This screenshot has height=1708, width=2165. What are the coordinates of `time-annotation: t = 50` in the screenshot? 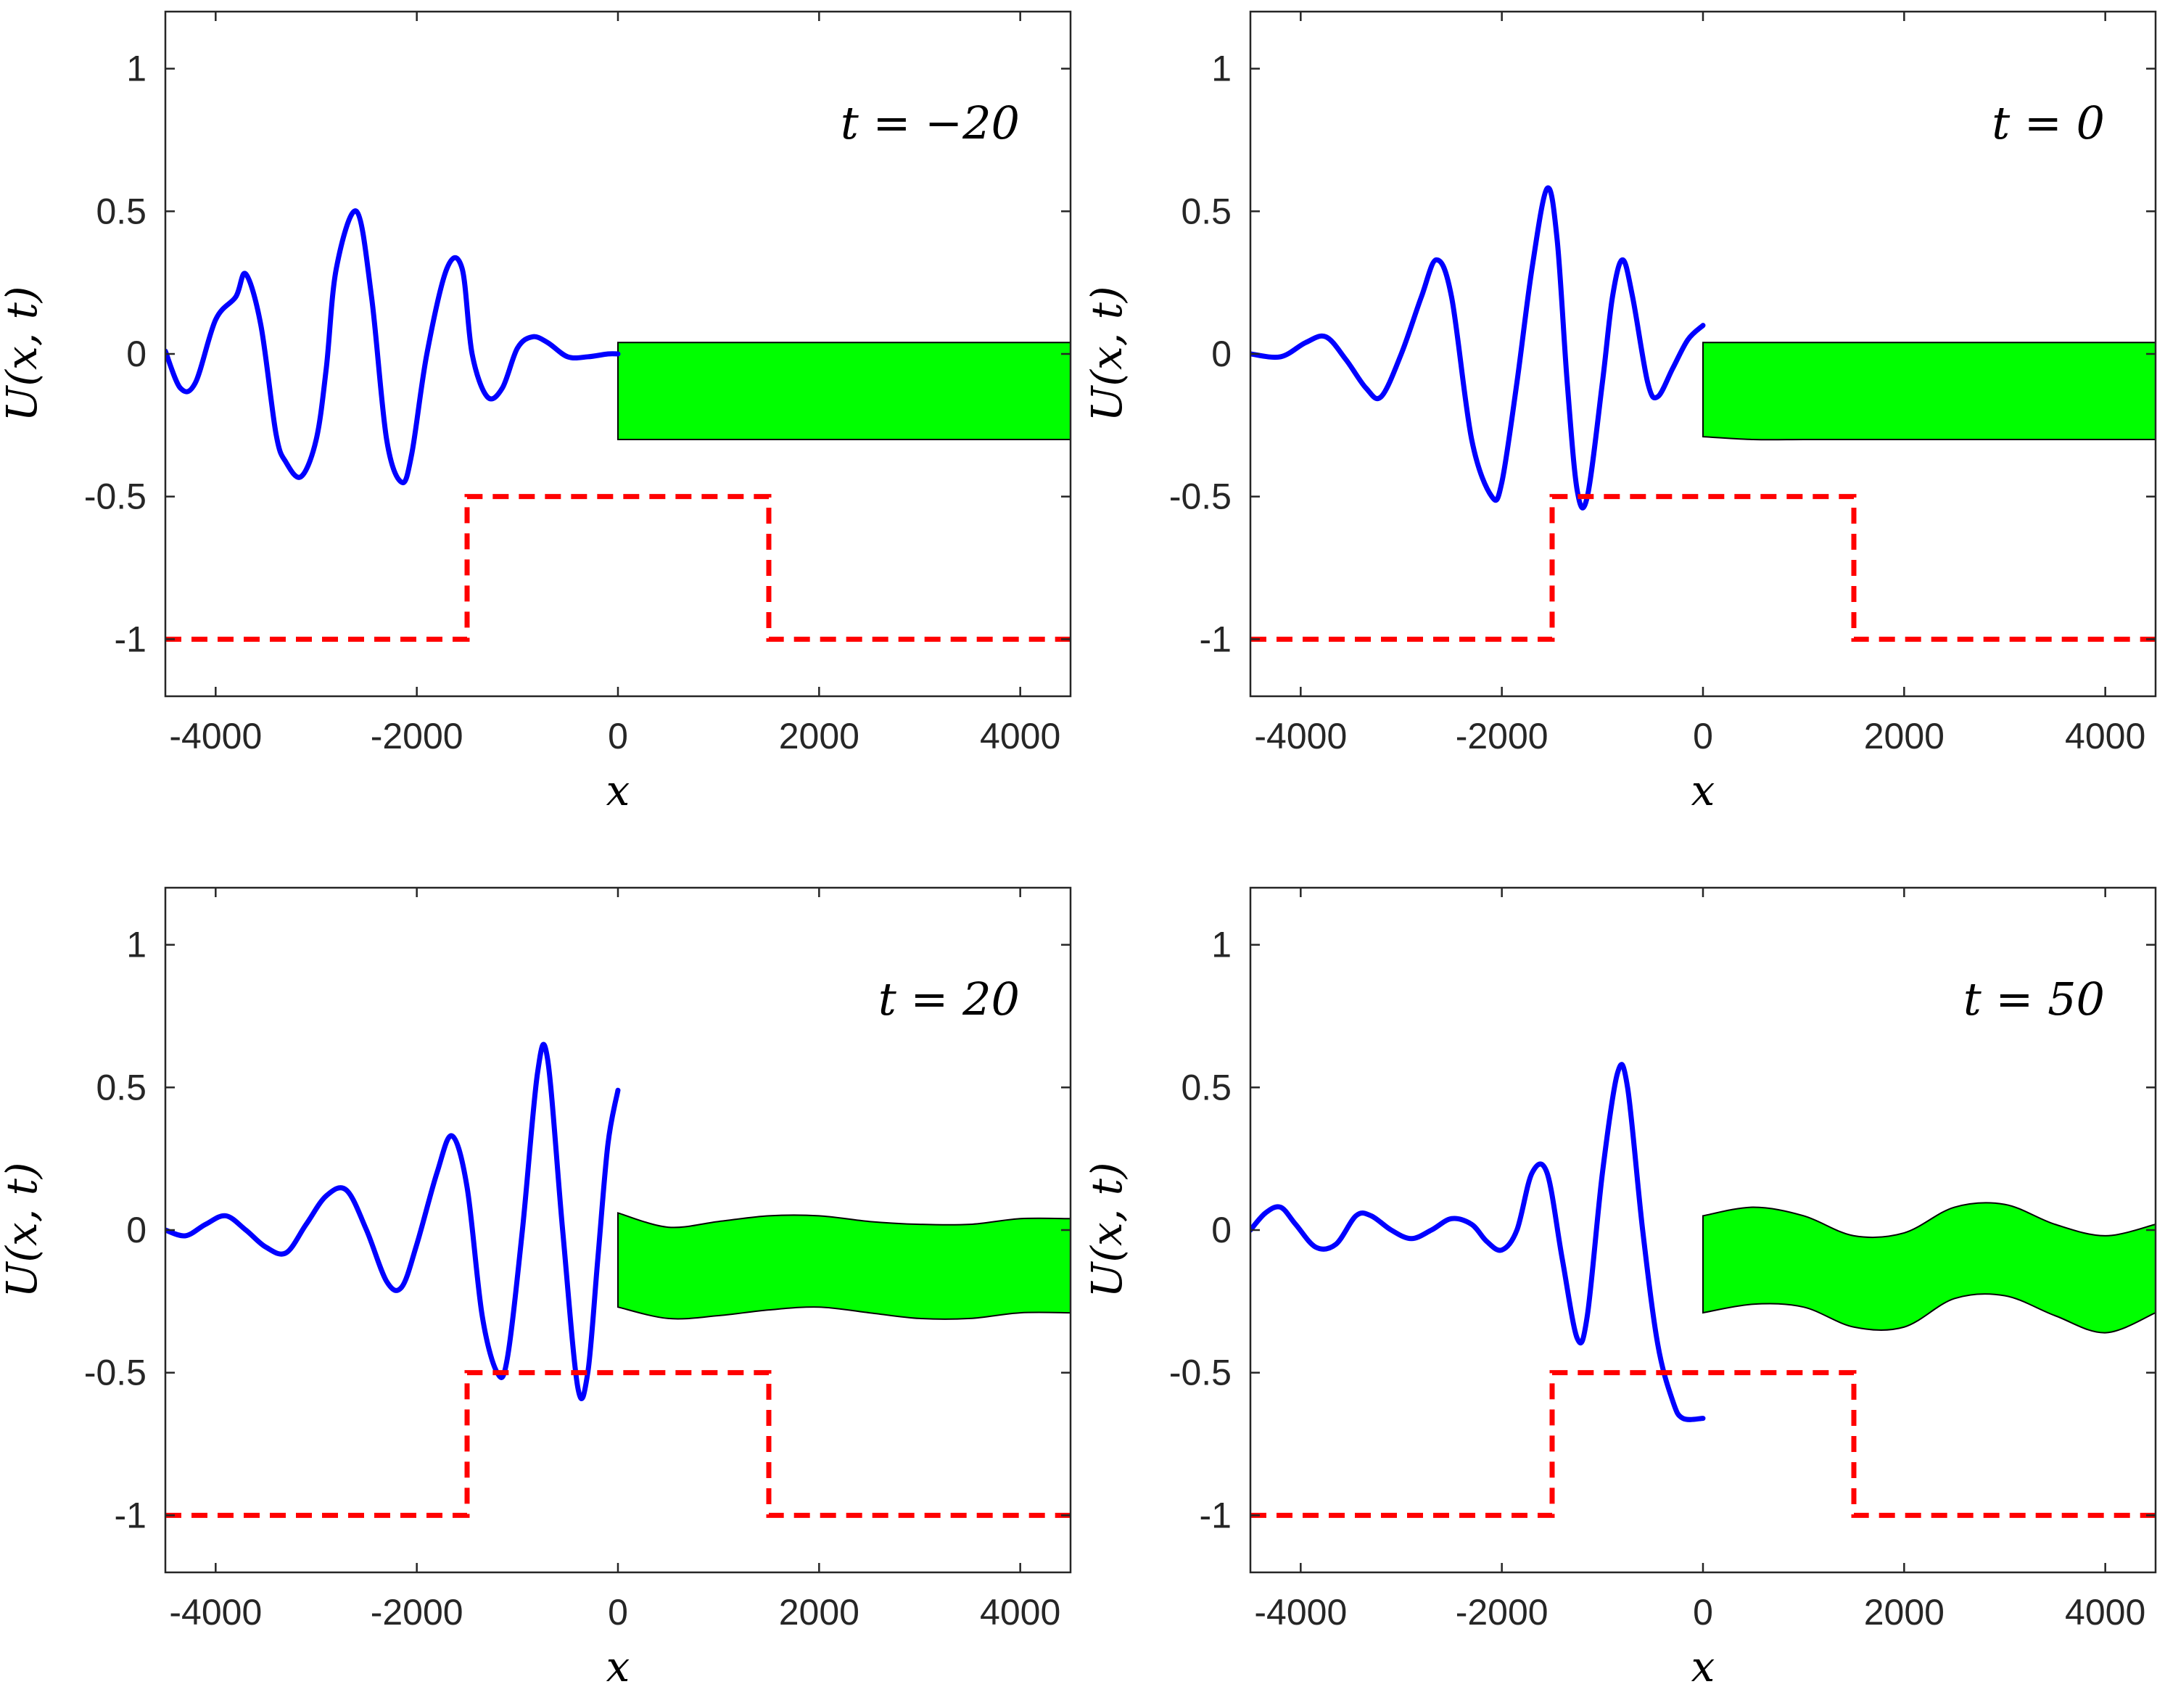 It's located at (2034, 999).